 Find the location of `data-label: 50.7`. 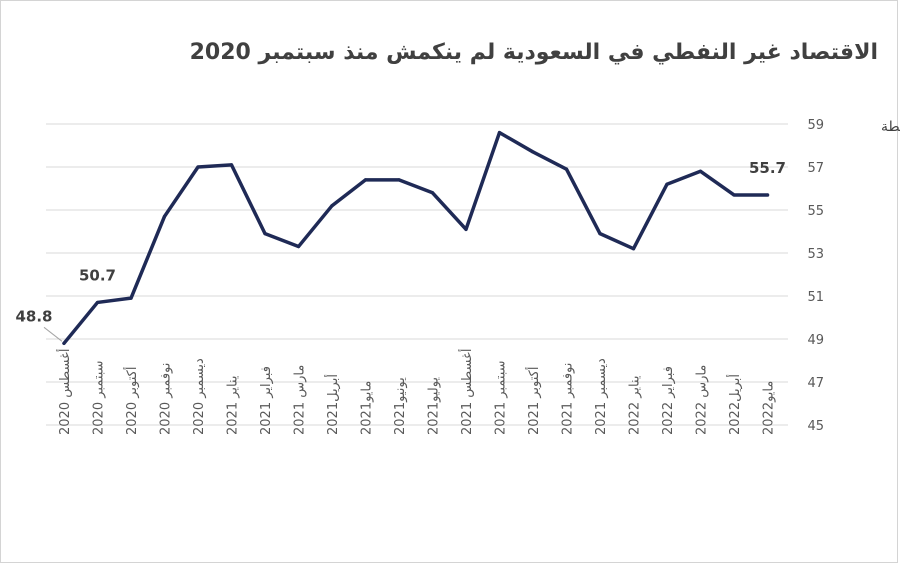

data-label: 50.7 is located at coordinates (97, 275).